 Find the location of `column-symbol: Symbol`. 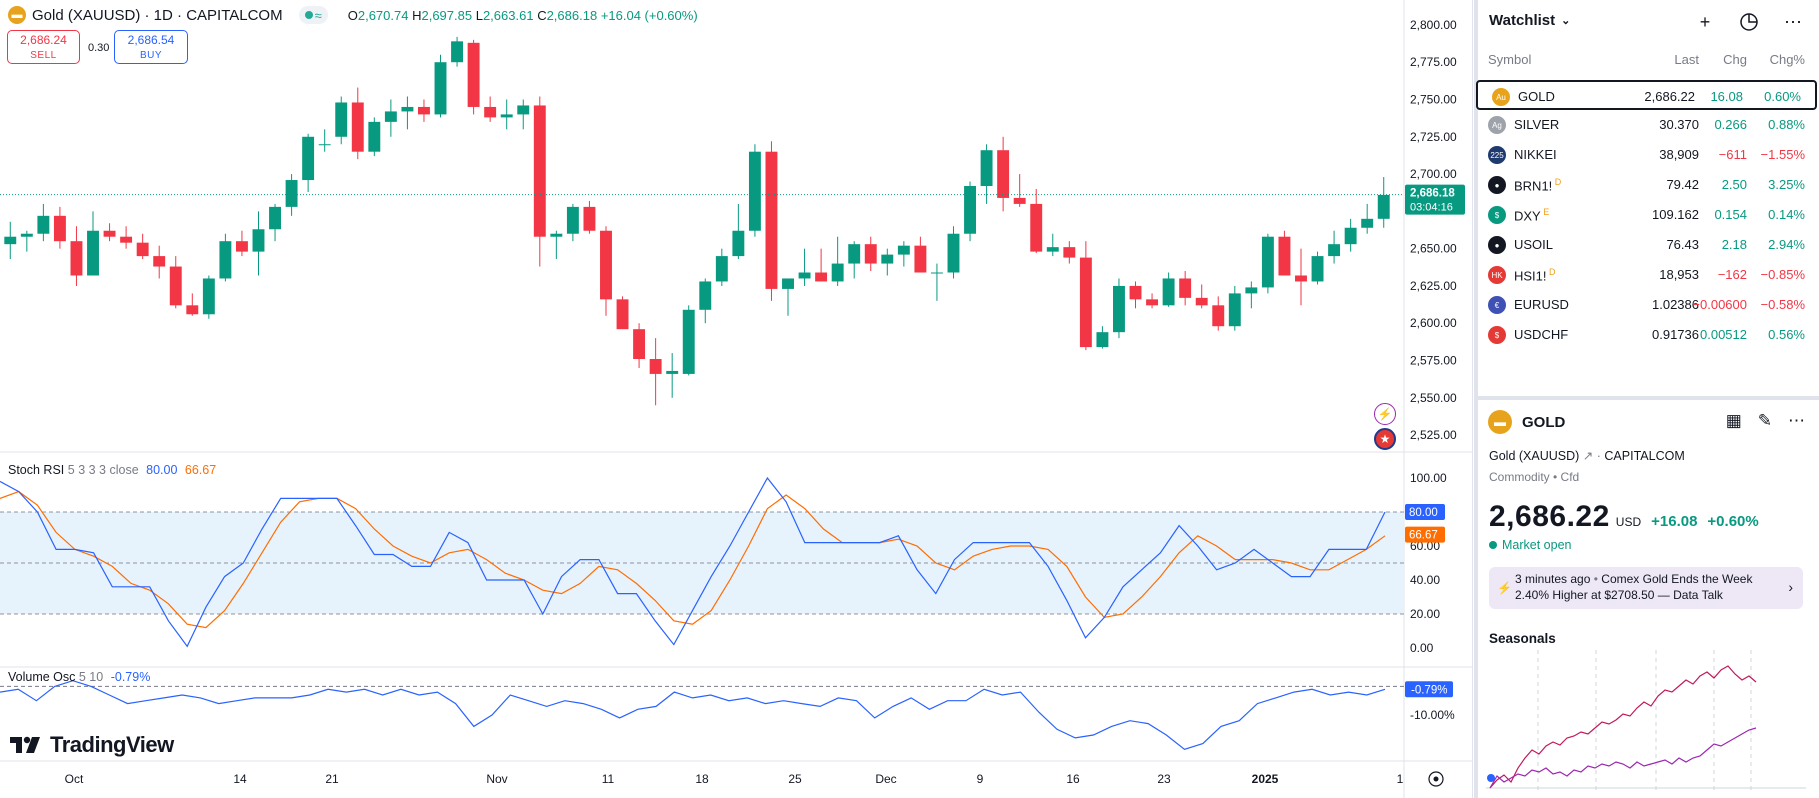

column-symbol: Symbol is located at coordinates (1510, 59).